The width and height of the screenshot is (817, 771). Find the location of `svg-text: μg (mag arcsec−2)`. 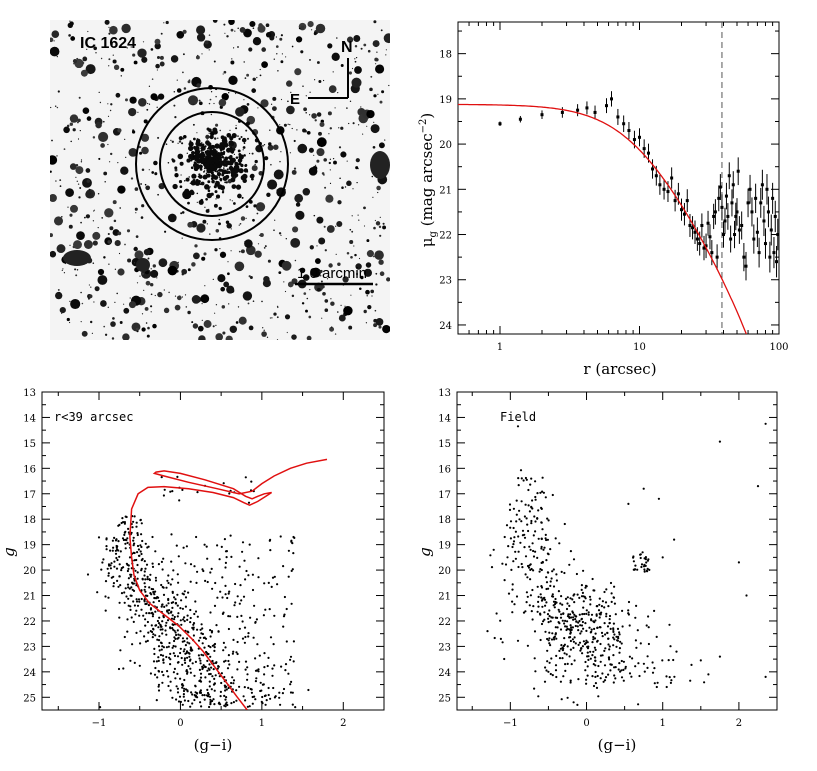

svg-text: μg (mag arcsec−2) is located at coordinates (428, 180).